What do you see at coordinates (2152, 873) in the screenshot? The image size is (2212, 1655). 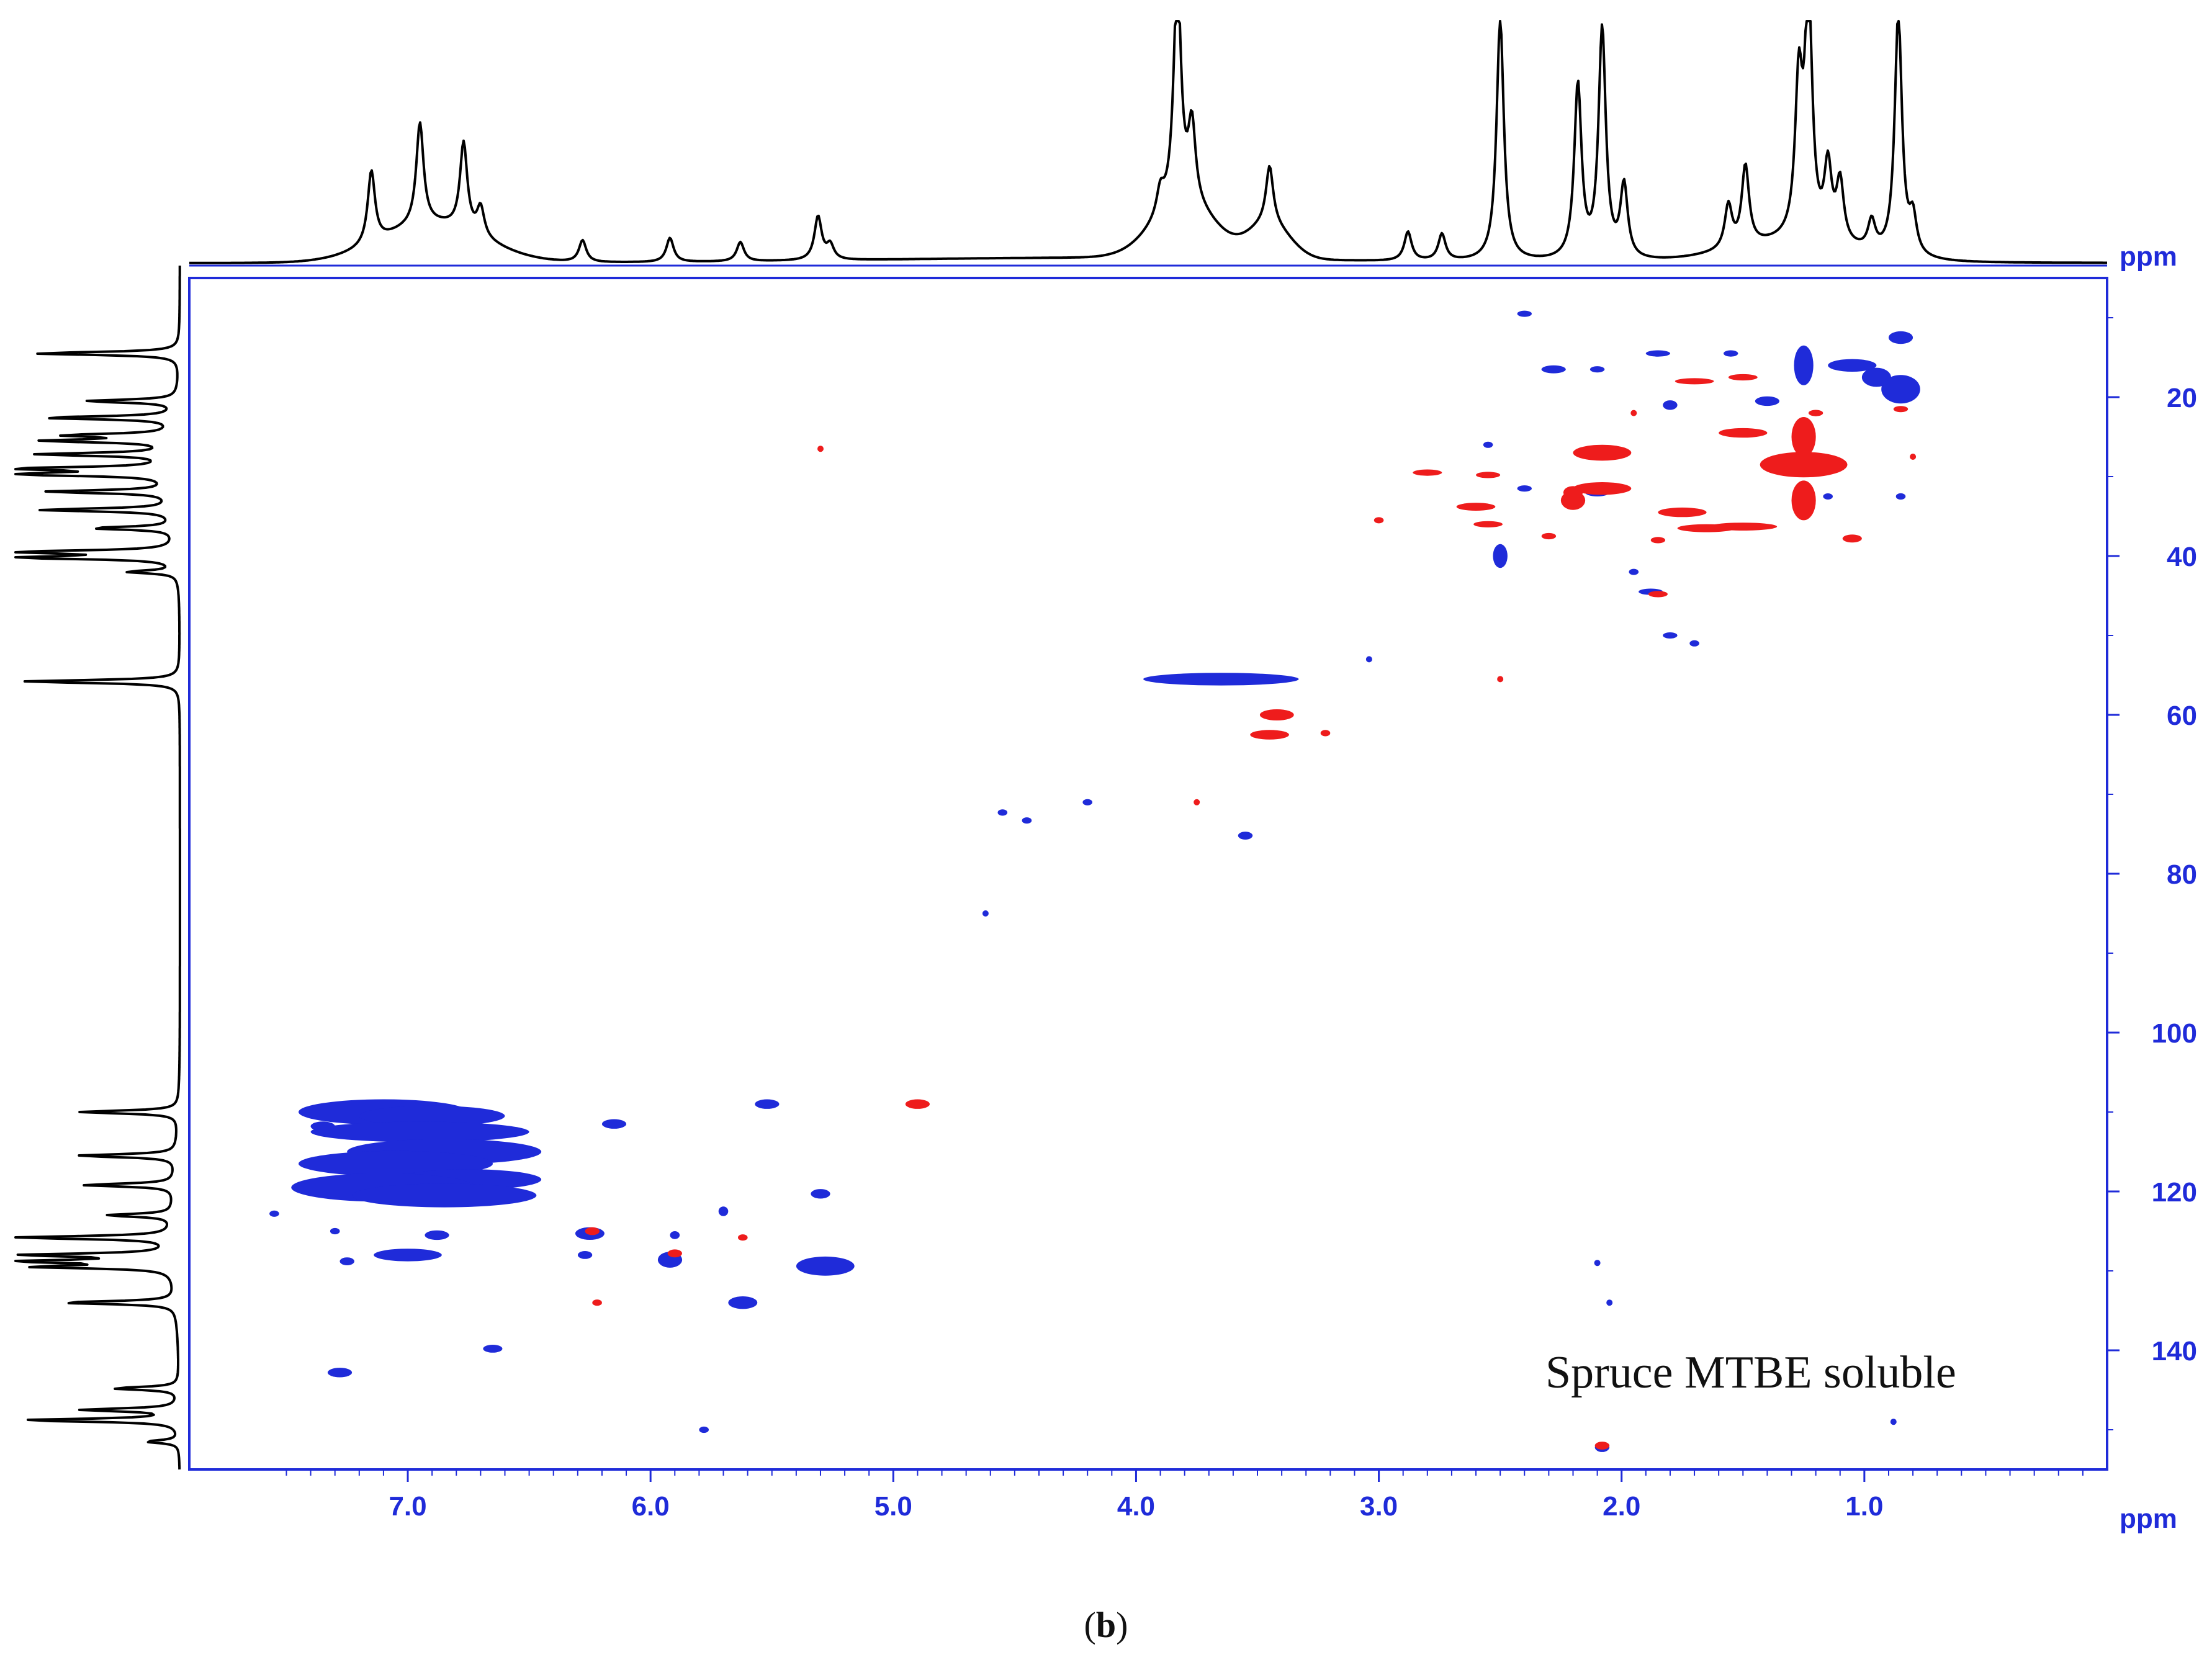 I see `y-axis-ticks: 20 40 60 80 100 120 140` at bounding box center [2152, 873].